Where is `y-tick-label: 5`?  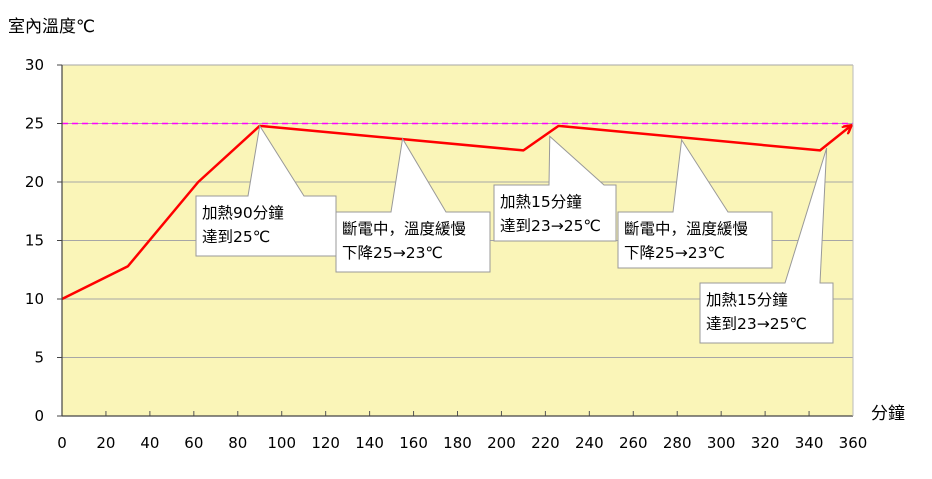 y-tick-label: 5 is located at coordinates (39, 358).